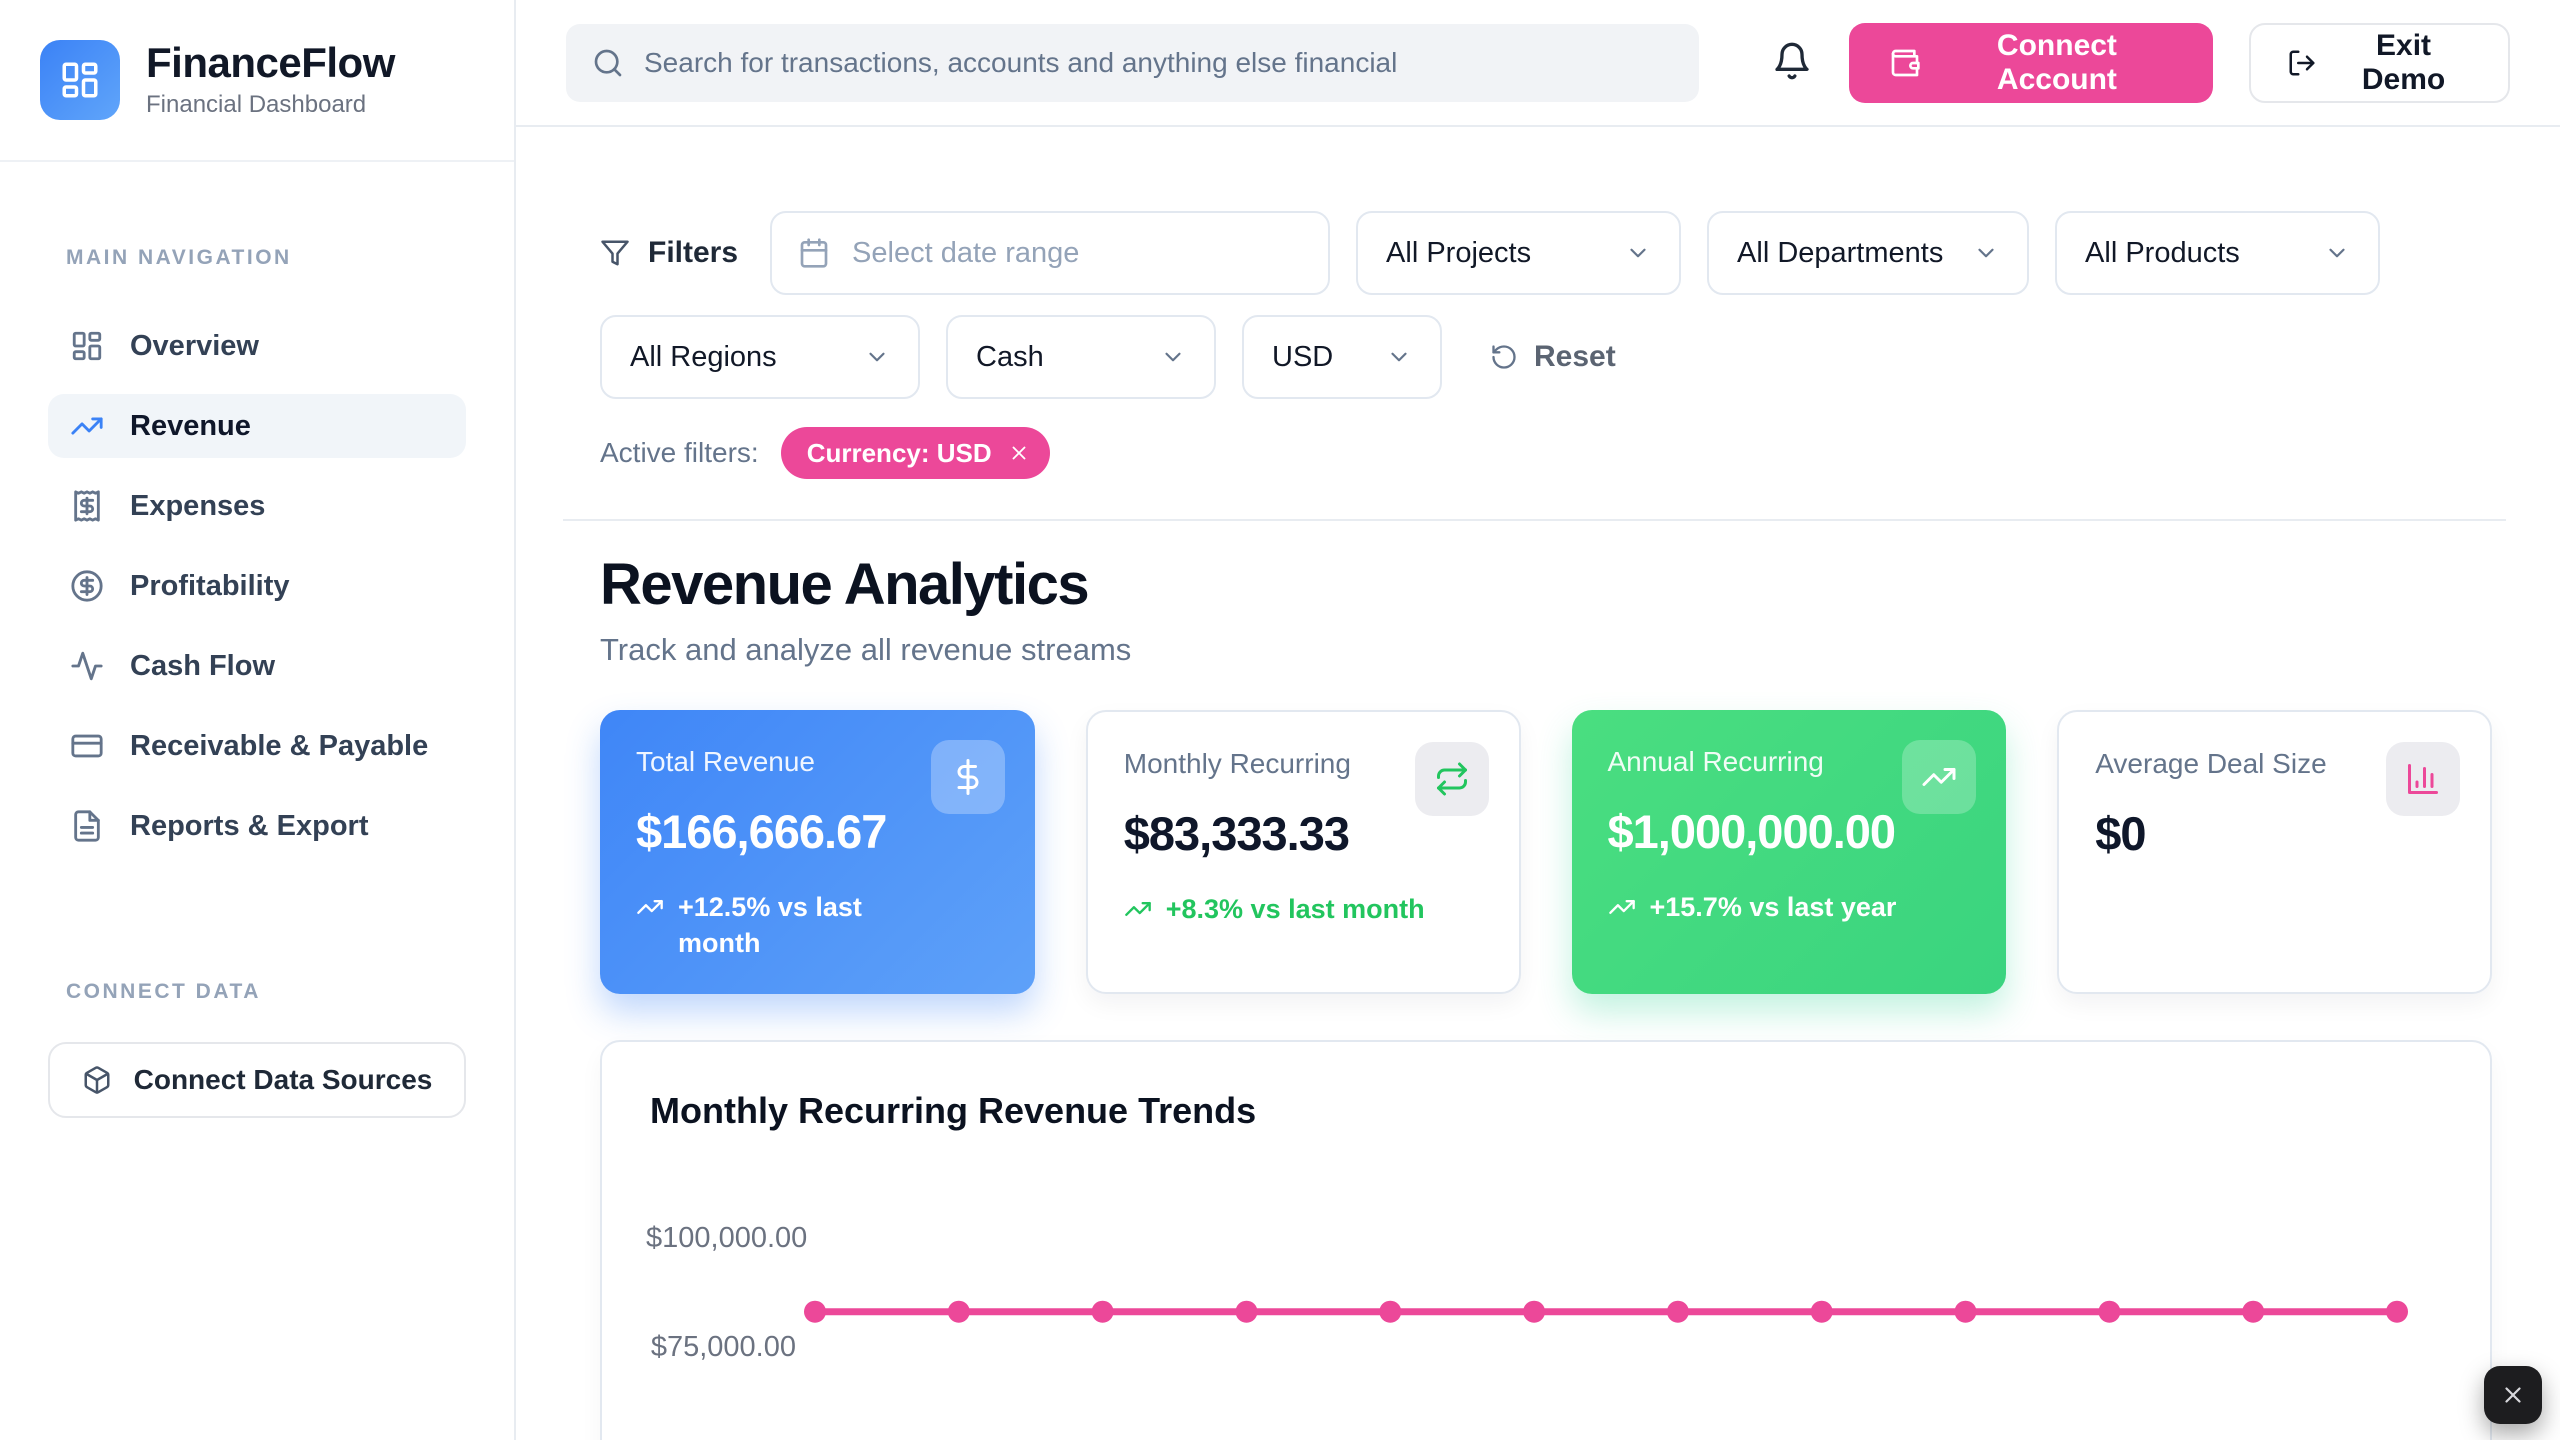  Describe the element at coordinates (1575, 356) in the screenshot. I see `reset-label: Reset` at that location.